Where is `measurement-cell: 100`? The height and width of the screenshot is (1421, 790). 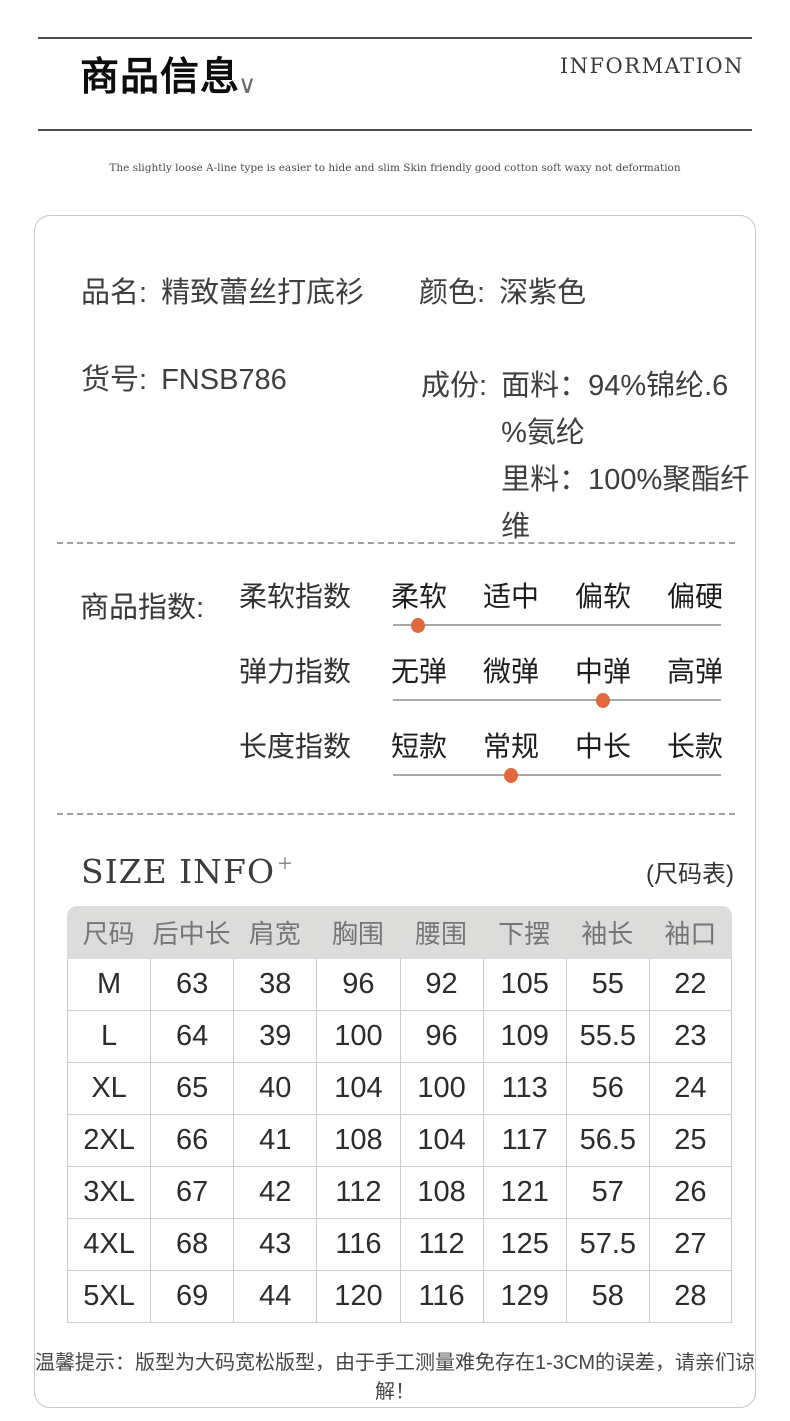
measurement-cell: 100 is located at coordinates (358, 1037).